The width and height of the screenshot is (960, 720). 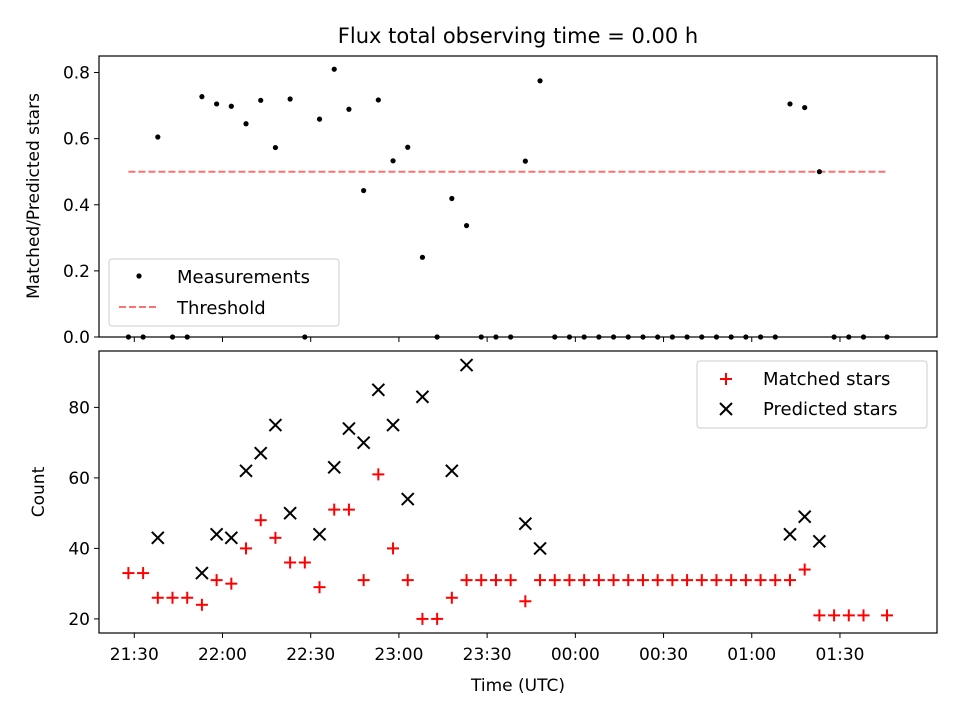 I want to click on top-x-ticks, so click(x=487, y=339).